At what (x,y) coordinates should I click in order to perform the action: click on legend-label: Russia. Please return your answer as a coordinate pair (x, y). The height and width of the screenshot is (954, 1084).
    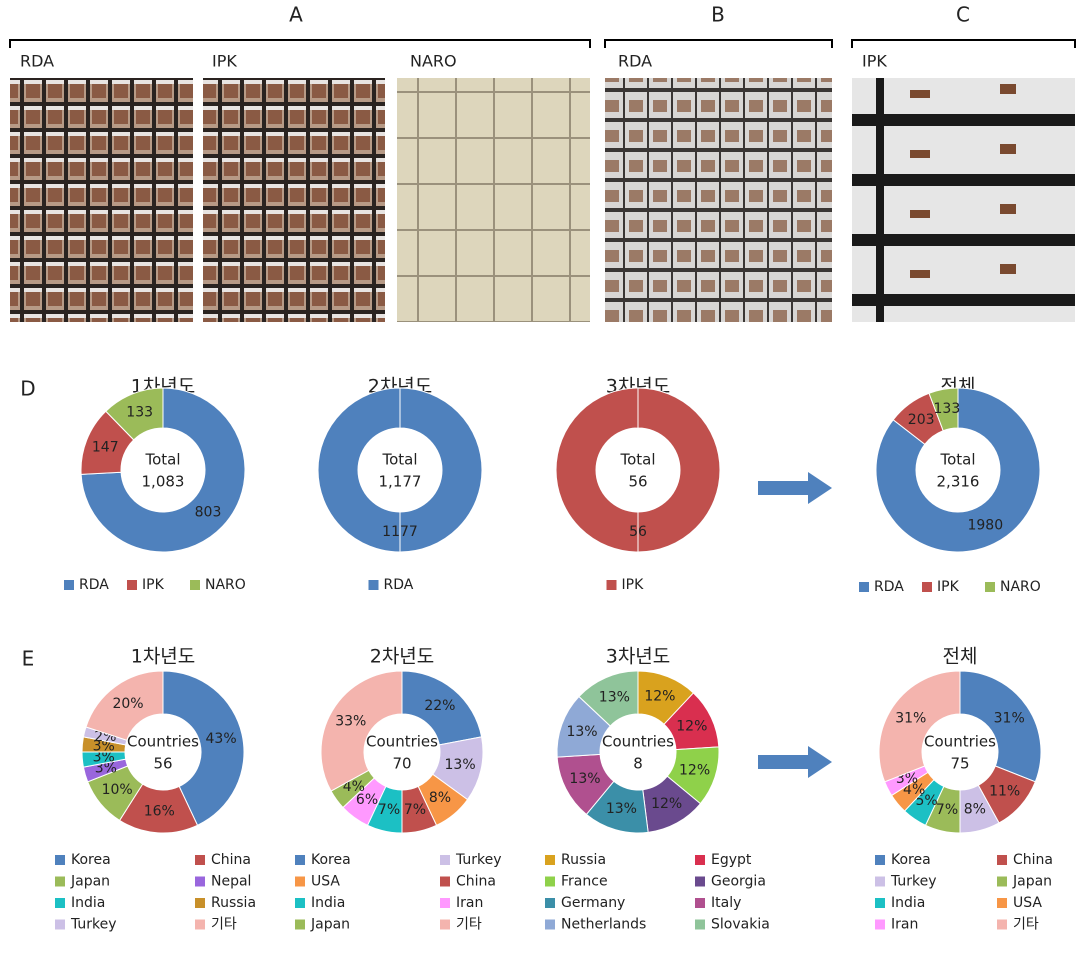
    Looking at the image, I should click on (233, 903).